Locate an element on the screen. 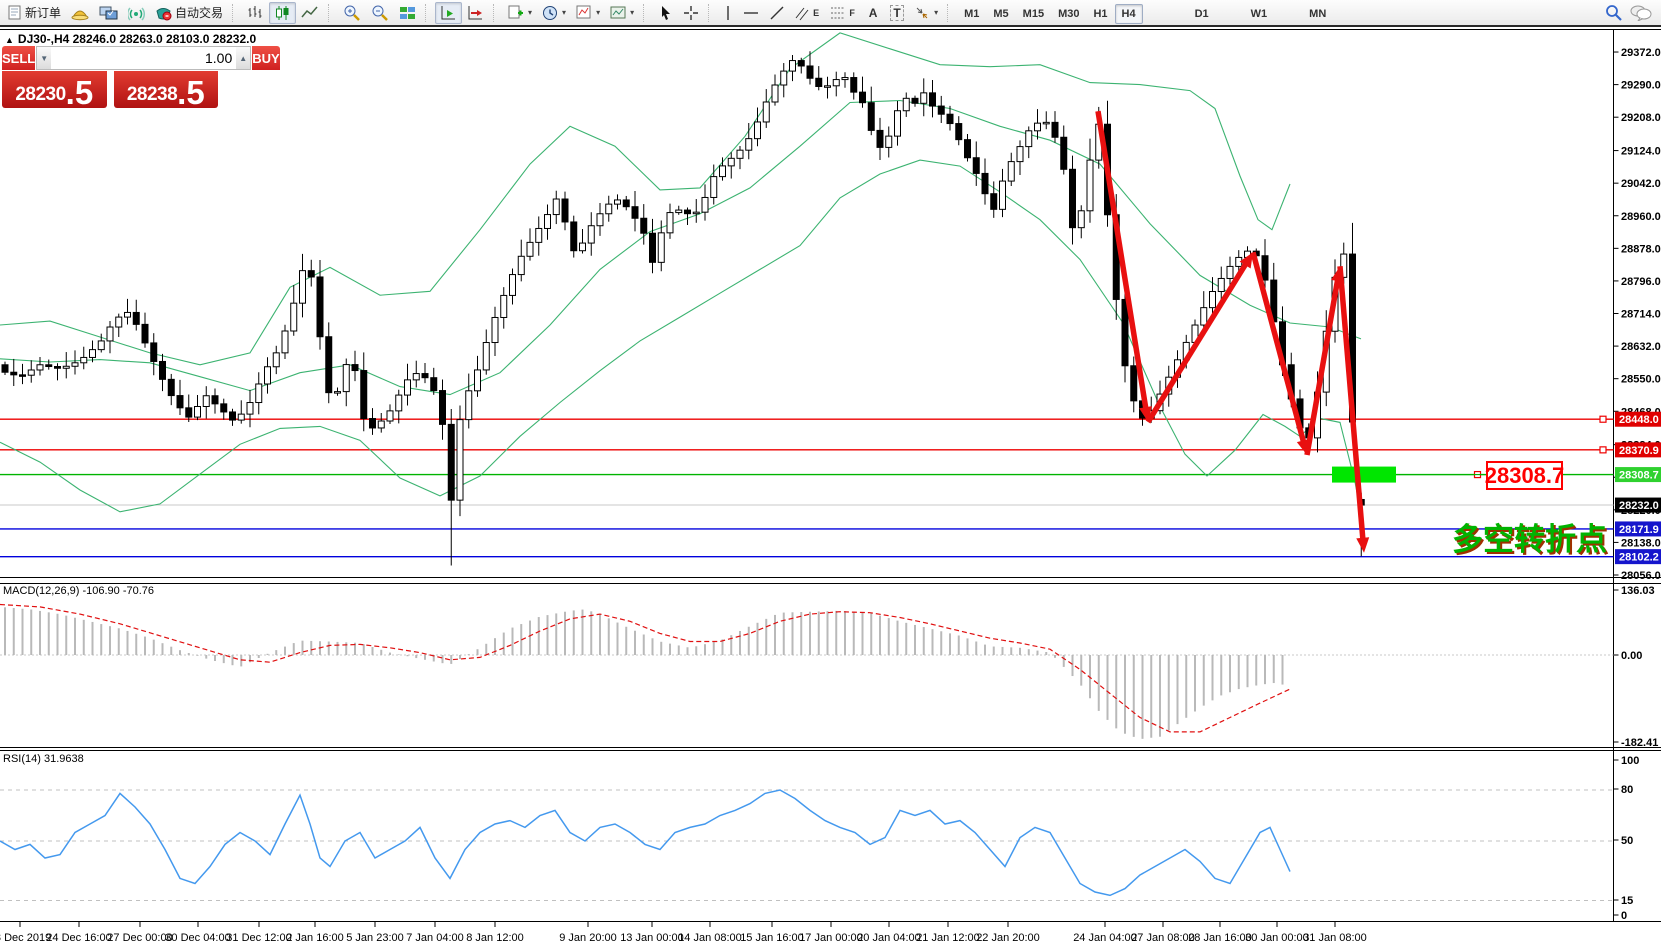 Image resolution: width=1661 pixels, height=947 pixels. zoom-in-button is located at coordinates (352, 13).